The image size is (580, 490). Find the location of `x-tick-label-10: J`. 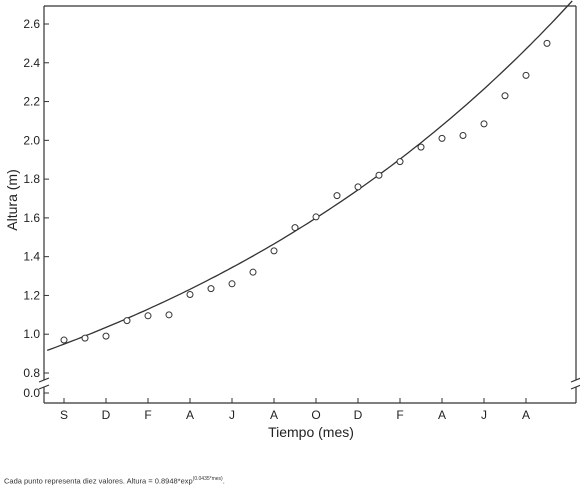

x-tick-label-10: J is located at coordinates (484, 415).